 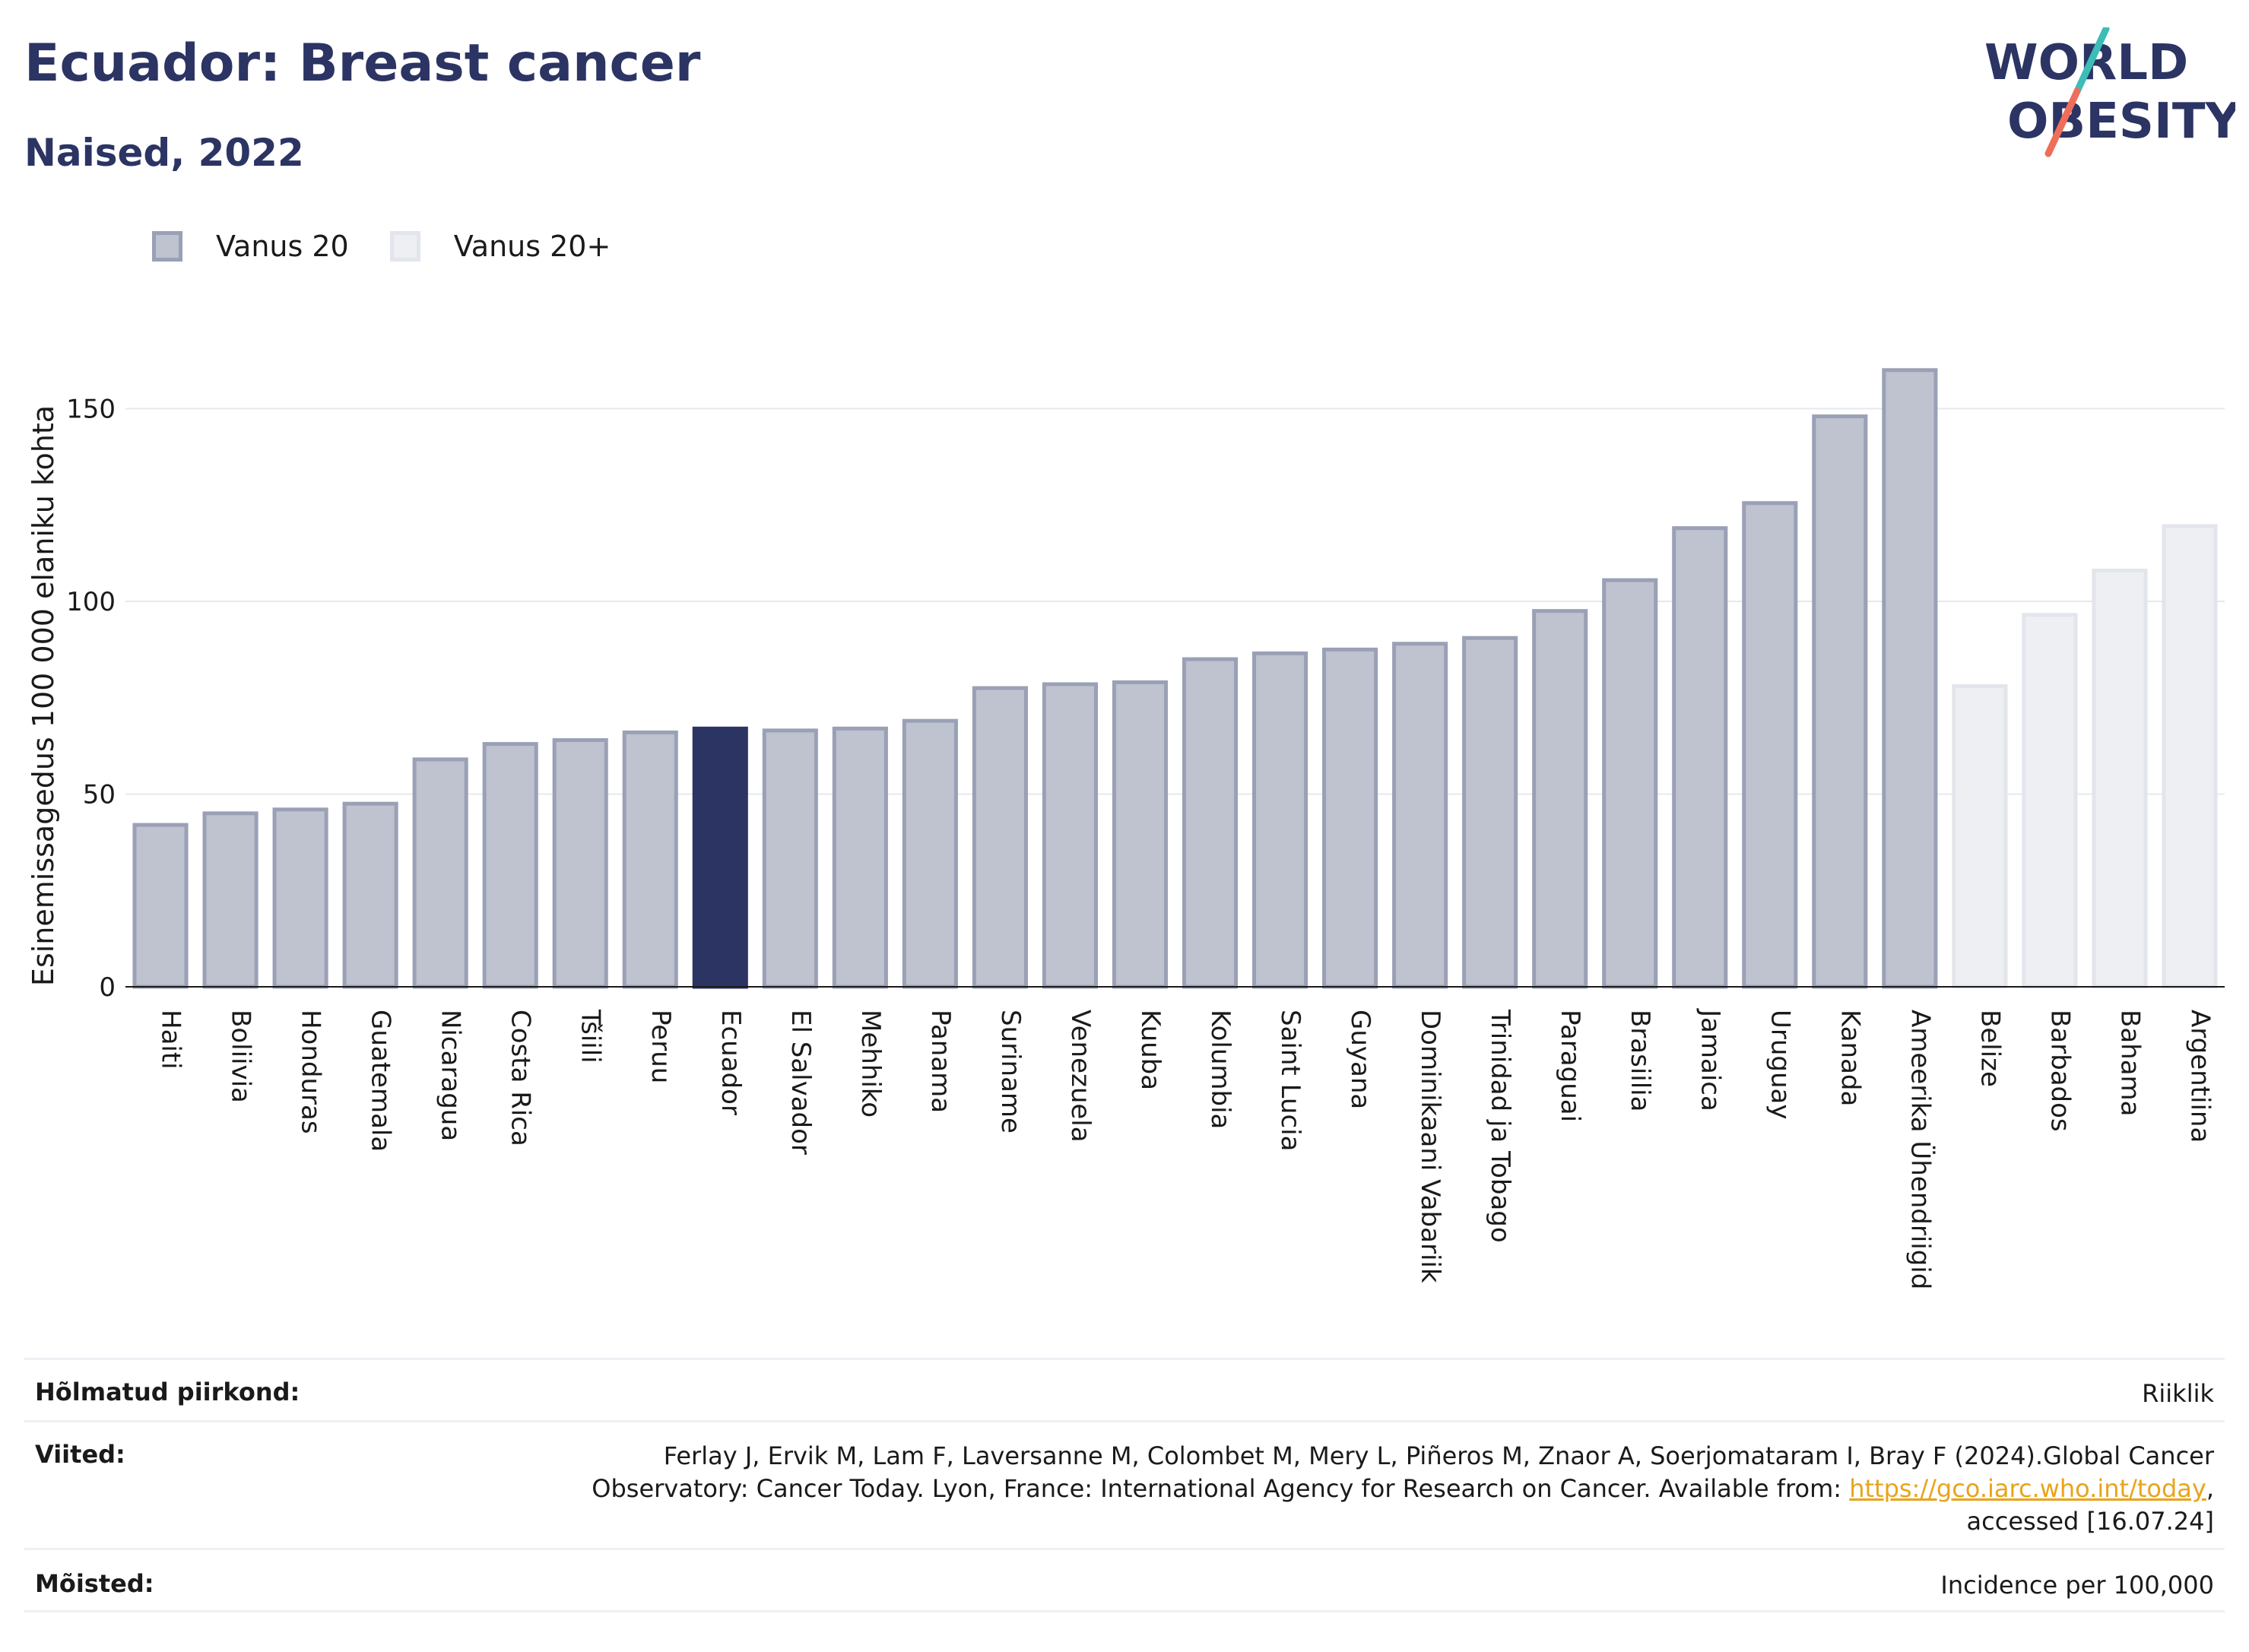 What do you see at coordinates (107, 987) in the screenshot?
I see `y-tick-label: 0` at bounding box center [107, 987].